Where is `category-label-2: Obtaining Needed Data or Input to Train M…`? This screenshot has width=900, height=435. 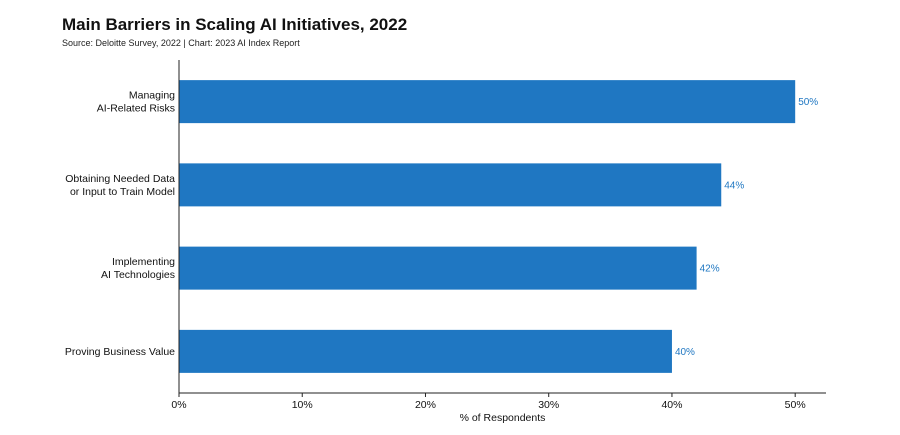
category-label-2: Obtaining Needed Data or Input to Train M… is located at coordinates (120, 185).